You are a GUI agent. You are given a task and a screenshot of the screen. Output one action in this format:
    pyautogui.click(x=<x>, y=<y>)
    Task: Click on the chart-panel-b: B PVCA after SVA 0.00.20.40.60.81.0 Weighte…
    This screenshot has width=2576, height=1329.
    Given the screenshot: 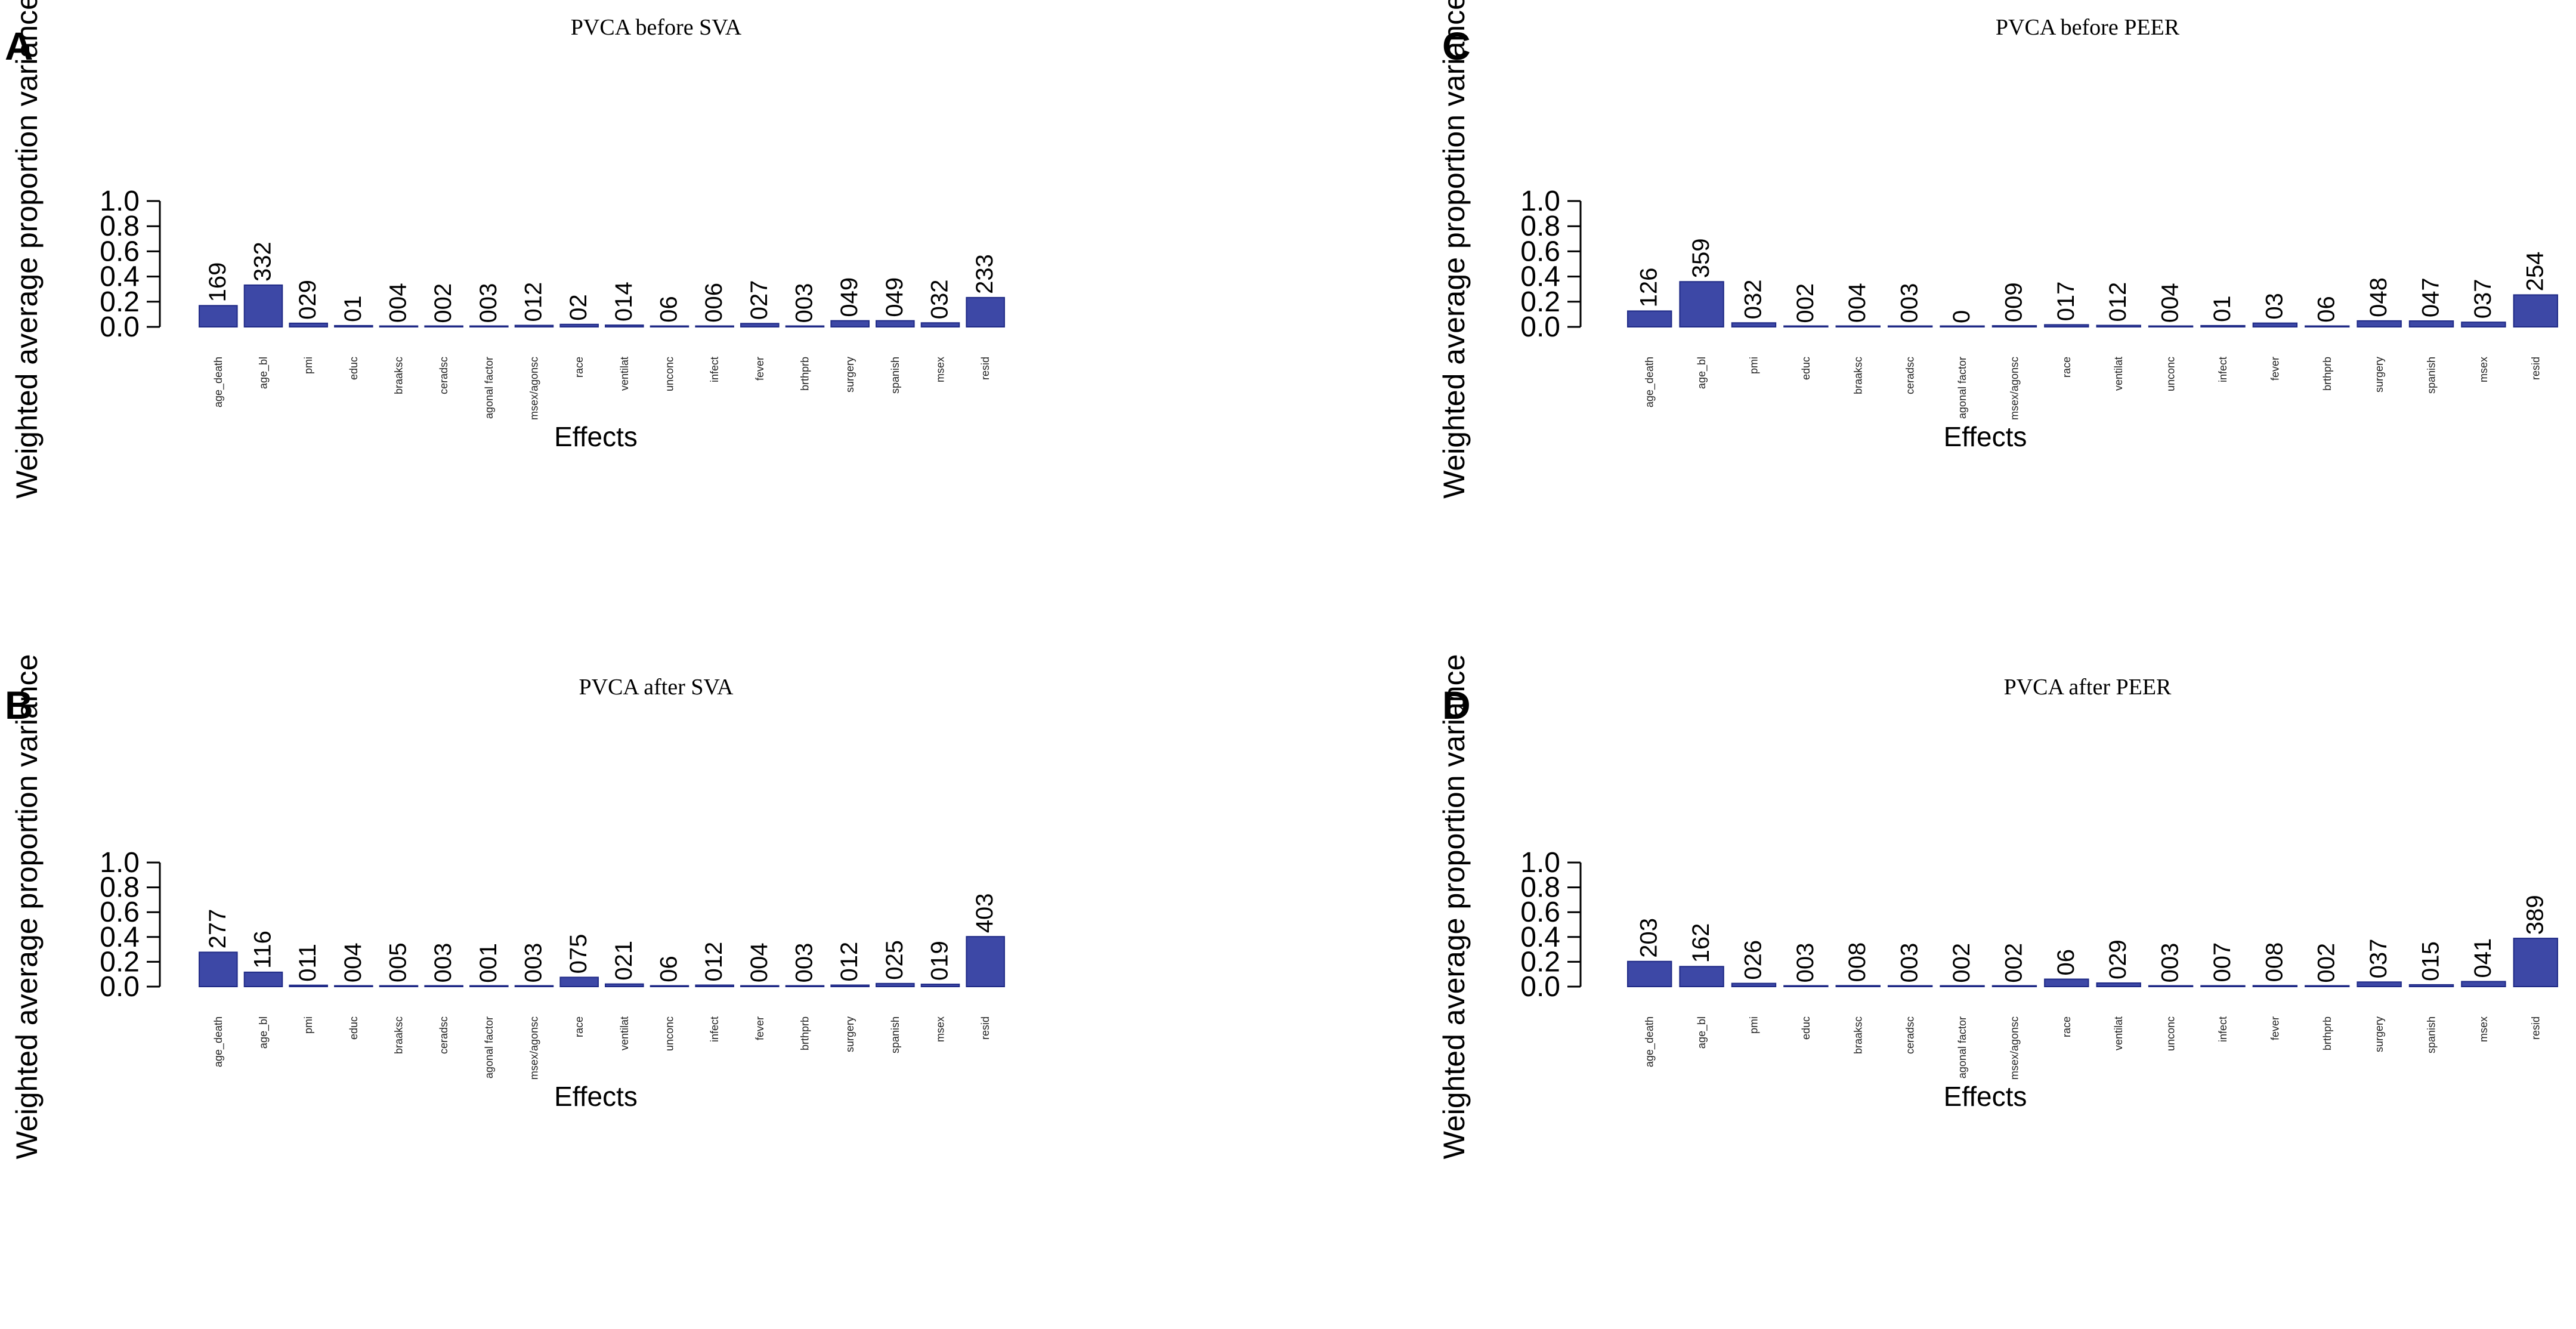 What is the action you would take?
    pyautogui.click(x=505, y=906)
    